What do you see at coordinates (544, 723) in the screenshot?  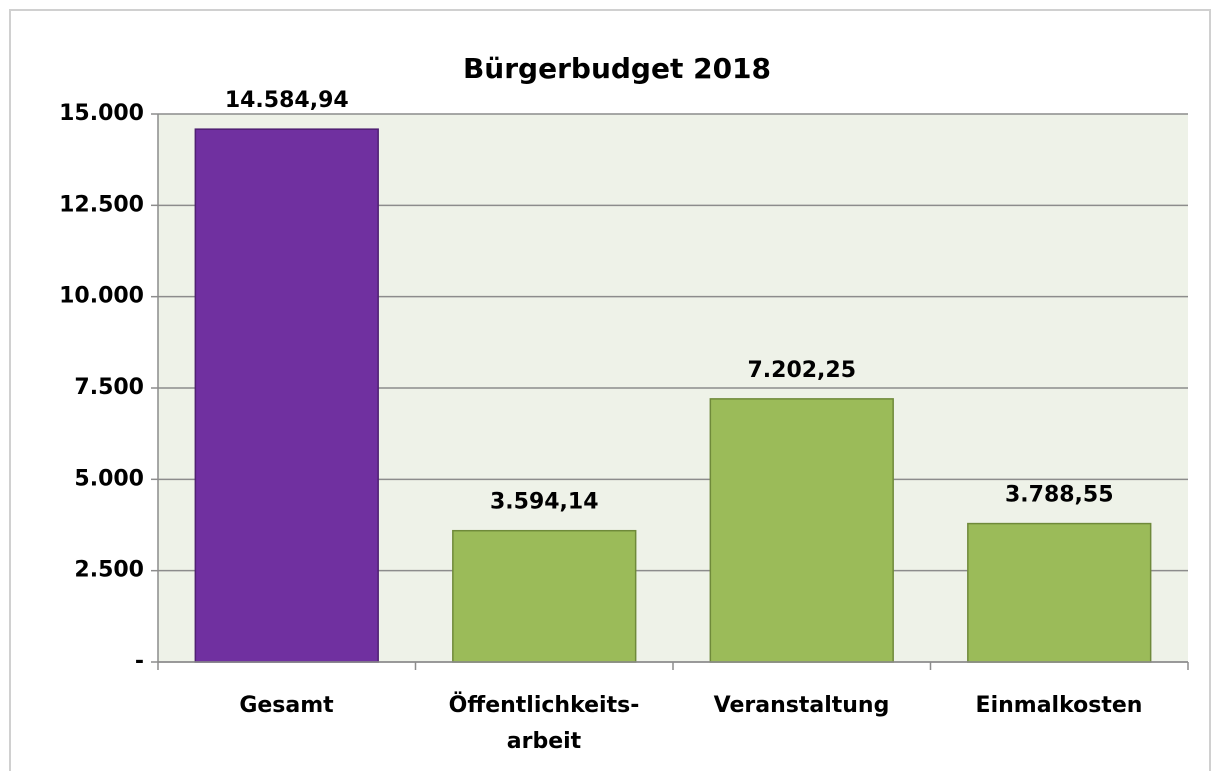 I see `x-tick-label: Öffentlichkeits- arbeit` at bounding box center [544, 723].